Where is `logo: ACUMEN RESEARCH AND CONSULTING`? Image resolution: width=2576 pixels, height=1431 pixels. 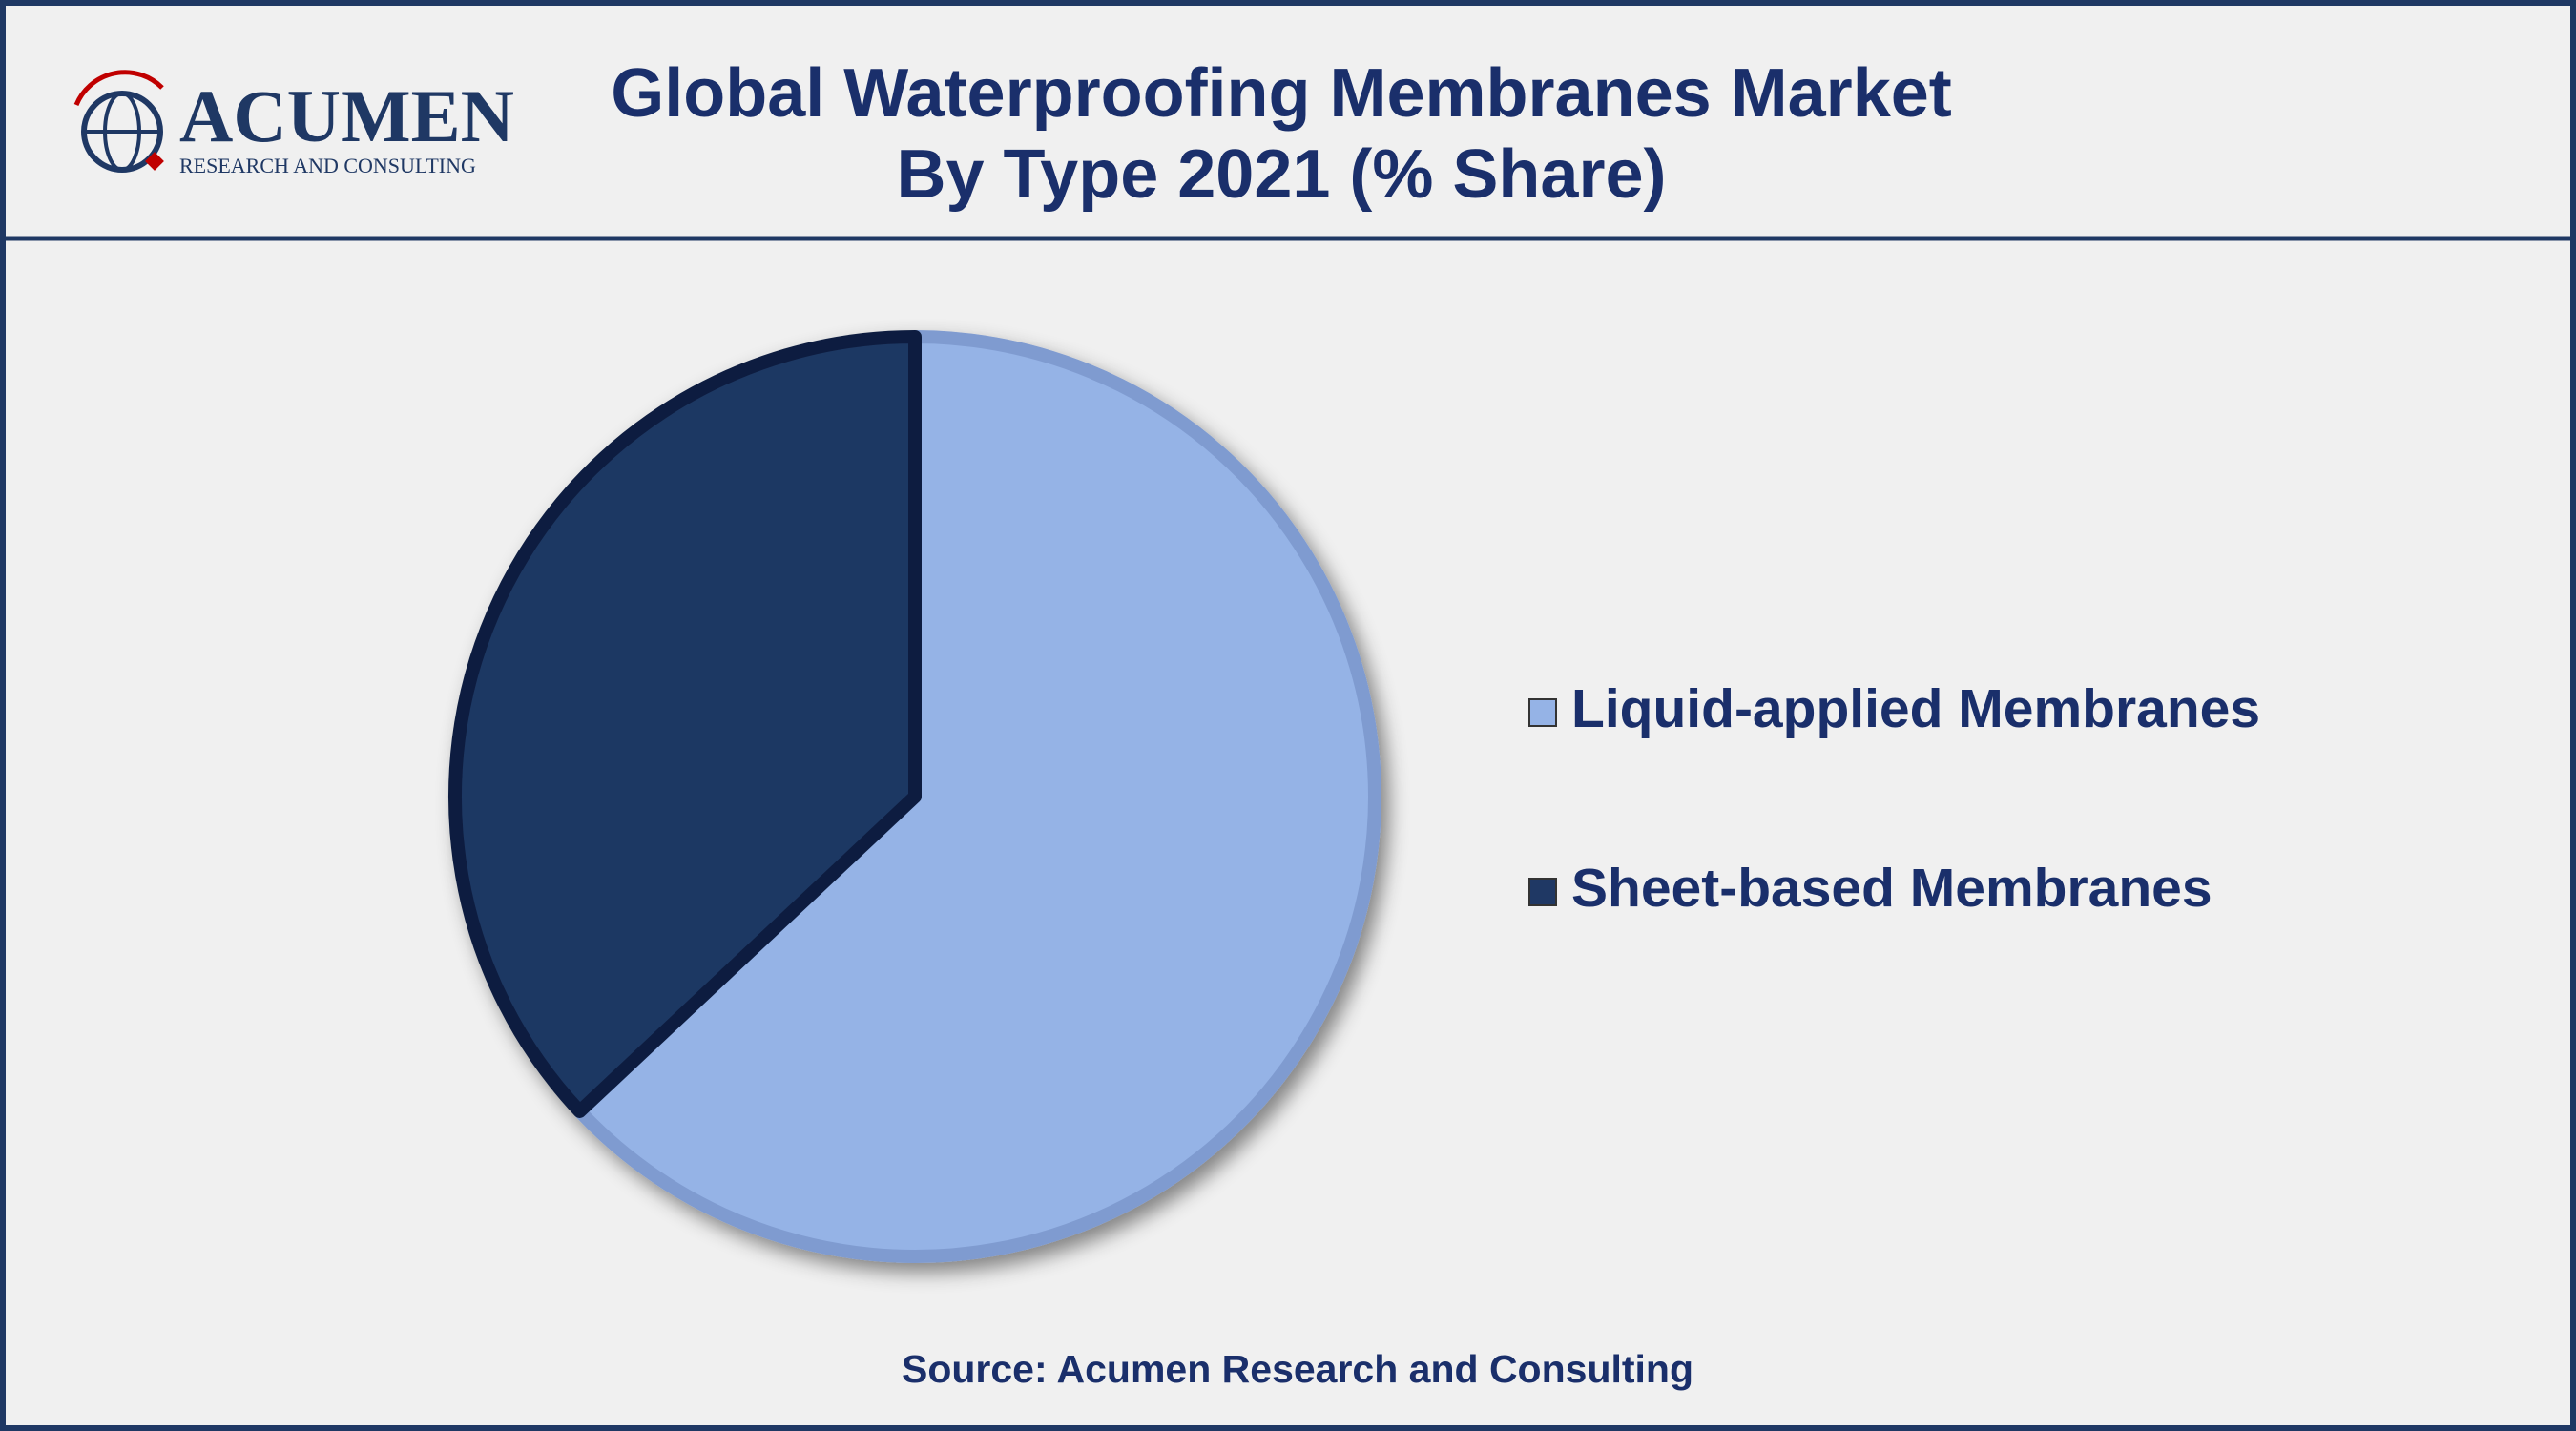 logo: ACUMEN RESEARCH AND CONSULTING is located at coordinates (293, 124).